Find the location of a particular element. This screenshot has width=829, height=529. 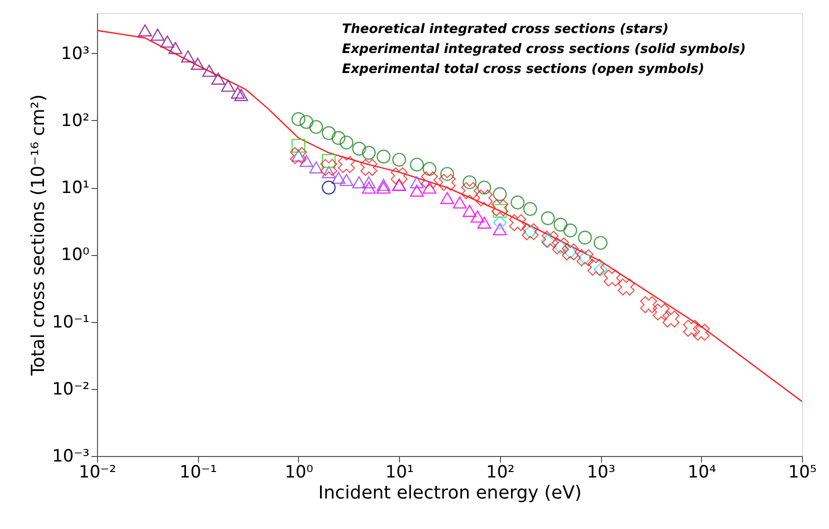

annotation: Experimental total cross sections (open symbols) is located at coordinates (523, 69).